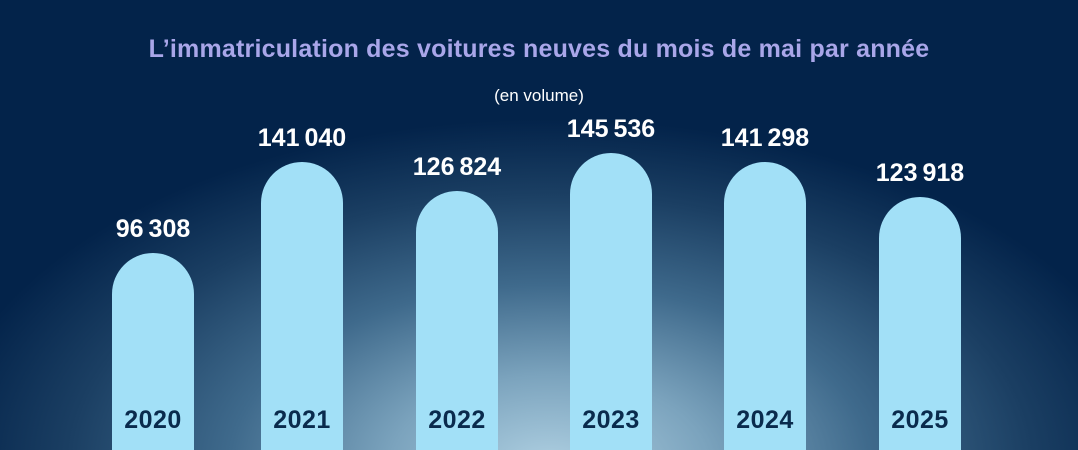 The width and height of the screenshot is (1078, 450). I want to click on bar-group-2024: 141 298 2024, so click(765, 225).